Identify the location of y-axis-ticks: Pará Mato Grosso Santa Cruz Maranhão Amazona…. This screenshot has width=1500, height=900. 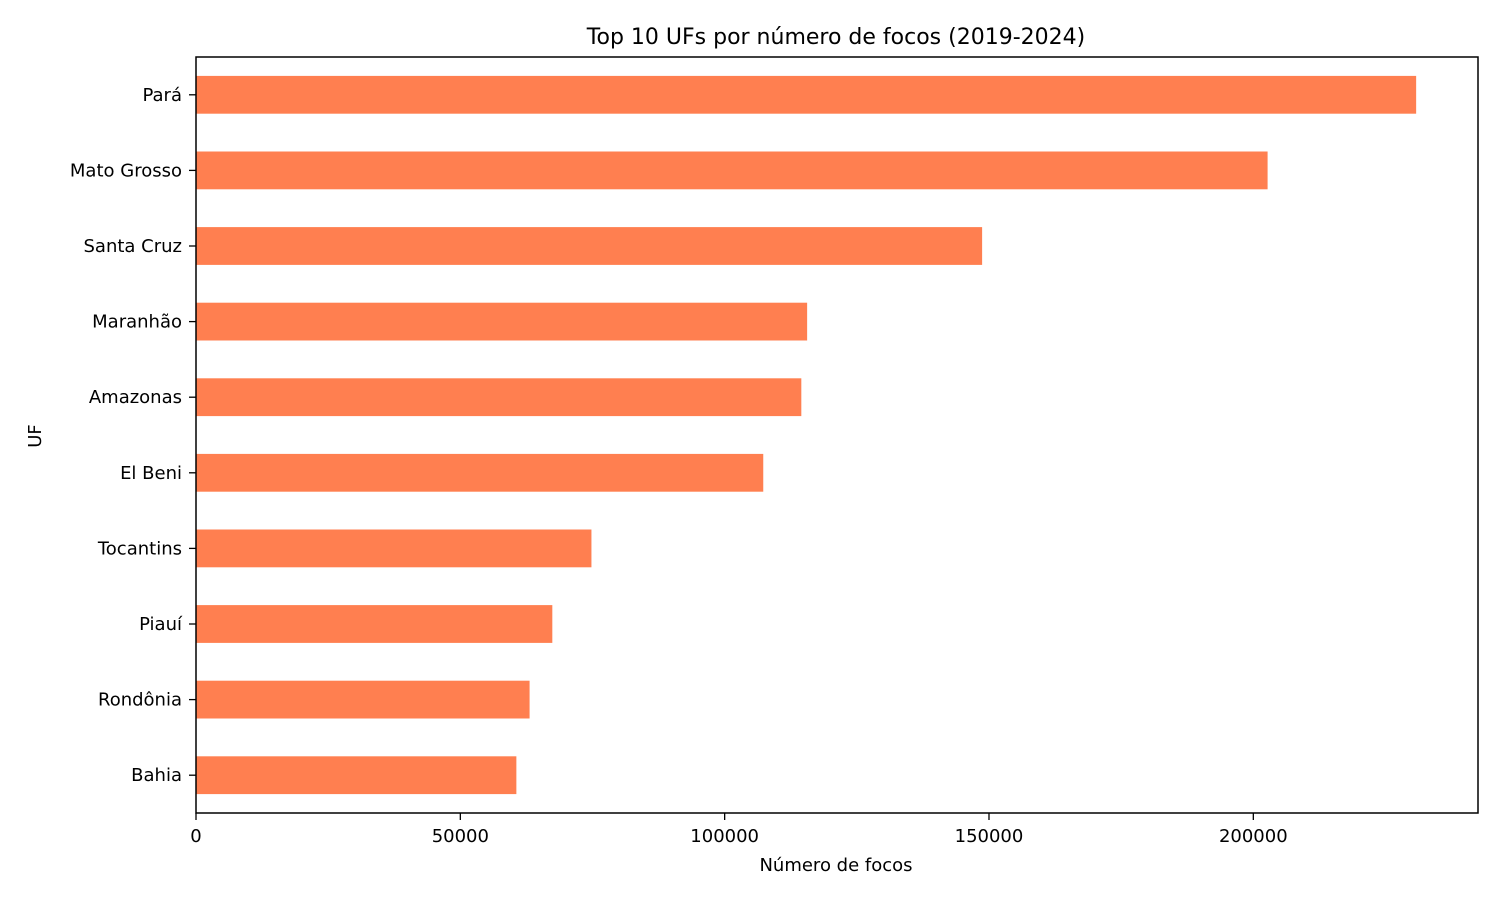
(133, 435).